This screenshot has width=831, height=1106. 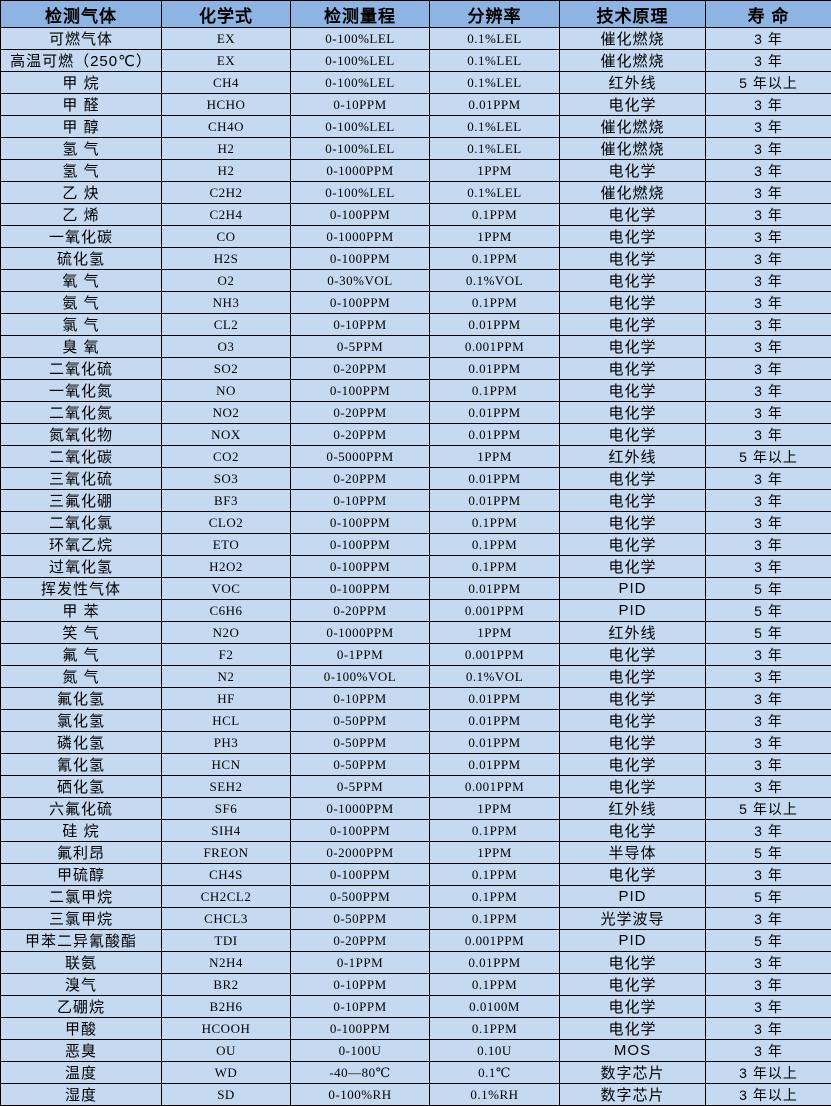 I want to click on cell-gas-name: 乙 炔, so click(x=81, y=193).